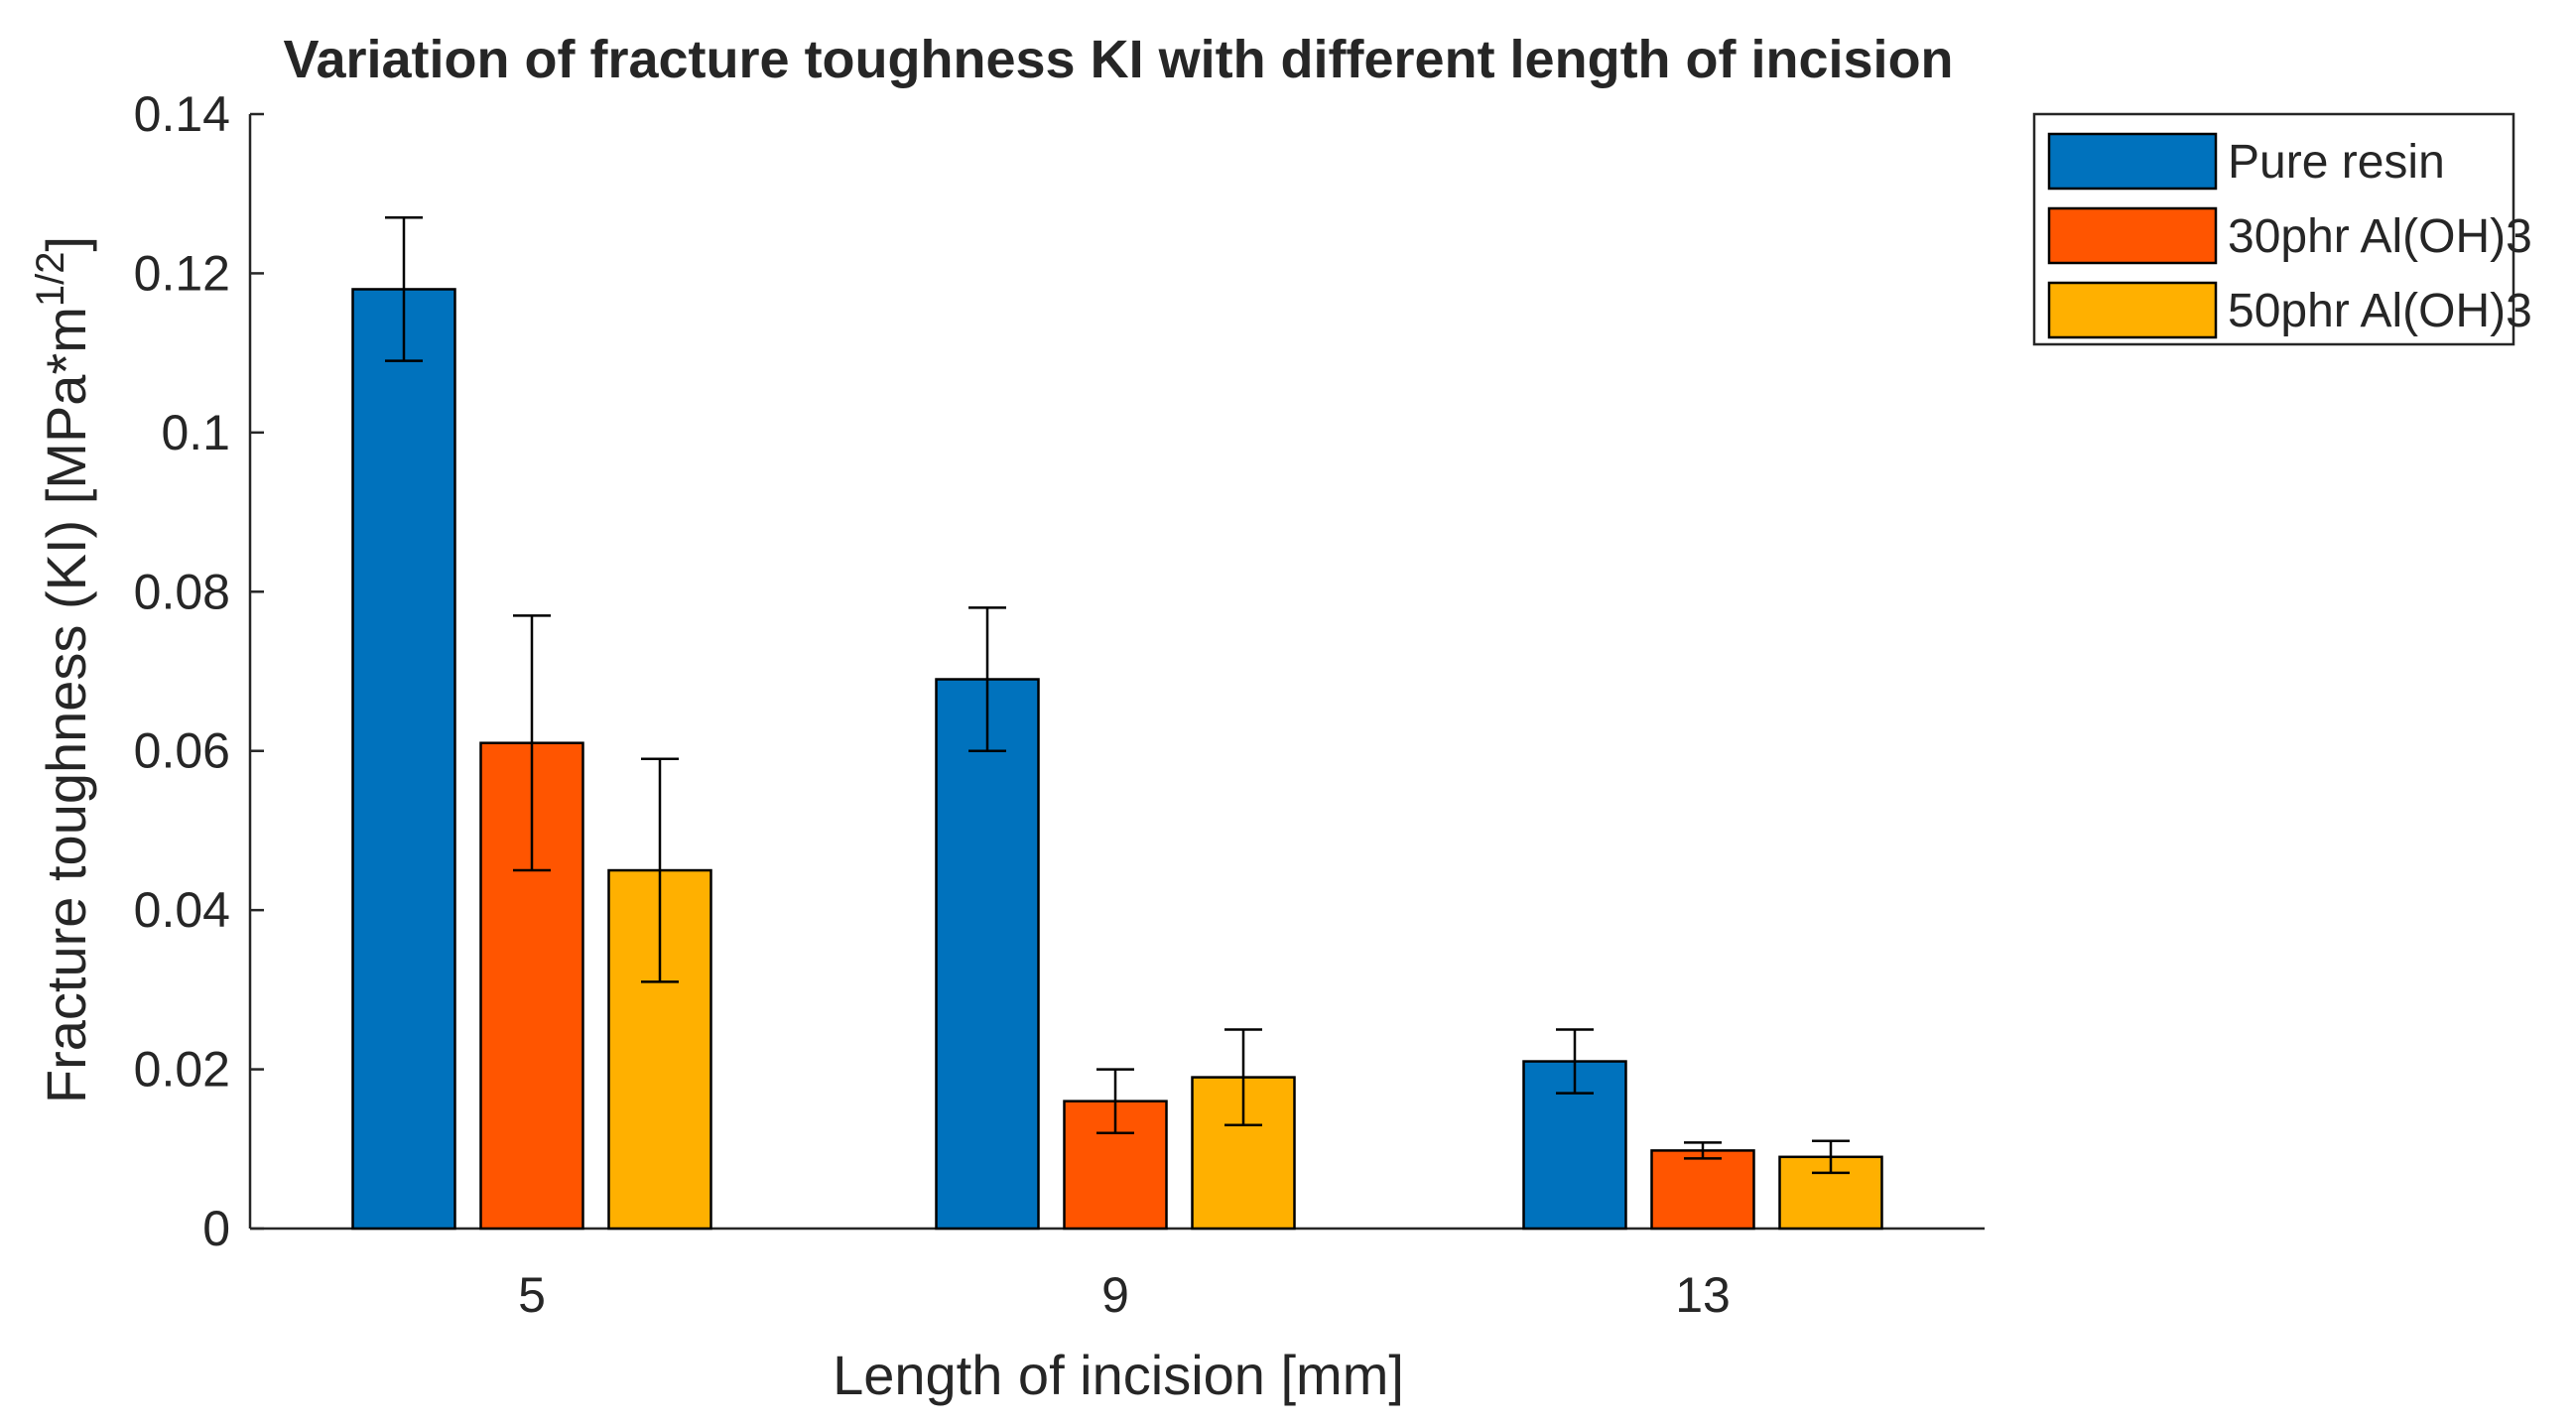 The image size is (2576, 1426). Describe the element at coordinates (1703, 1295) in the screenshot. I see `x-tick-label: 13` at that location.